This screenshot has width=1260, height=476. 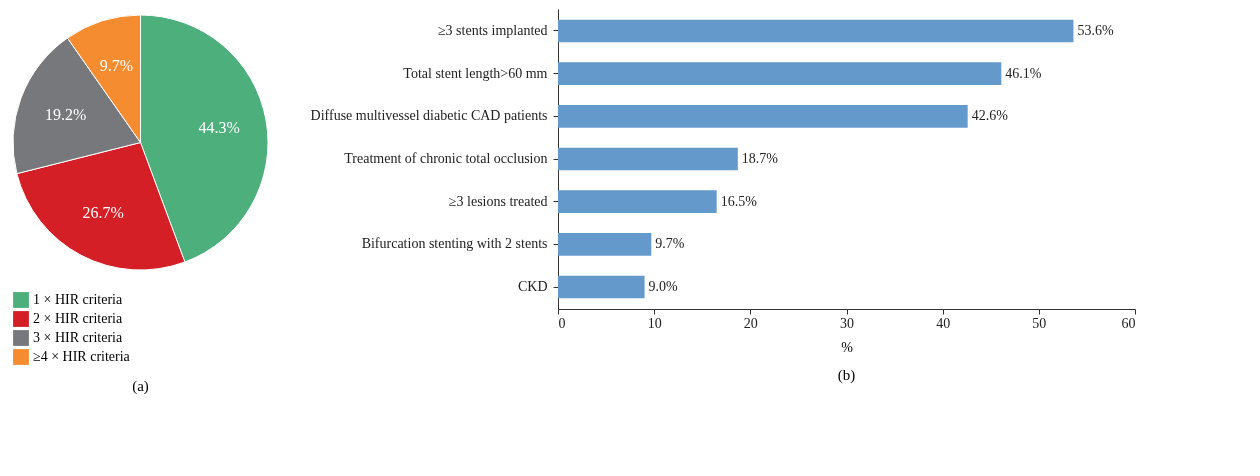 What do you see at coordinates (750, 323) in the screenshot?
I see `x-tick-label: 20` at bounding box center [750, 323].